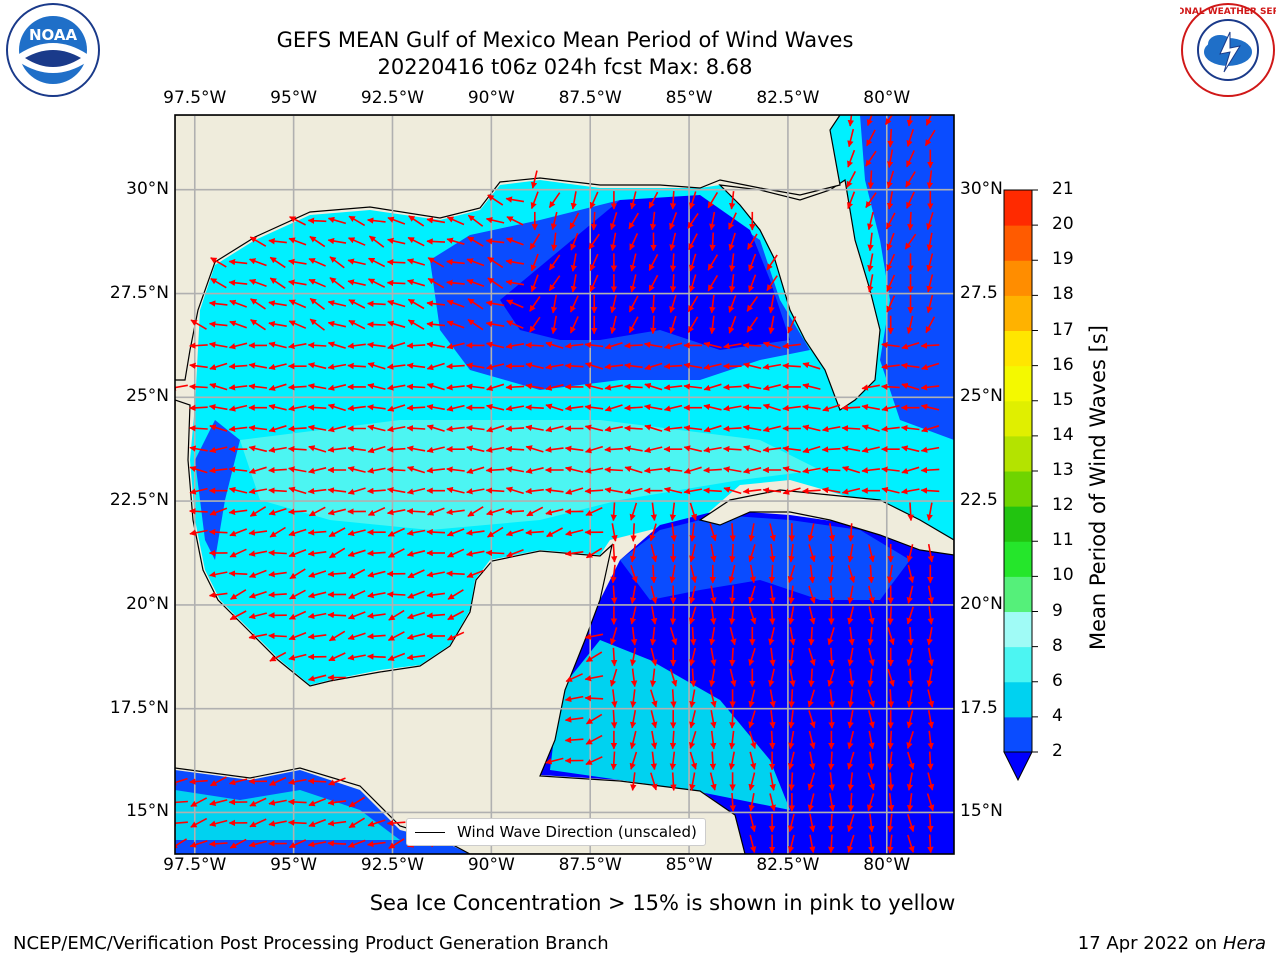  Describe the element at coordinates (1063, 399) in the screenshot. I see `colorbar-tick-10: 15` at that location.